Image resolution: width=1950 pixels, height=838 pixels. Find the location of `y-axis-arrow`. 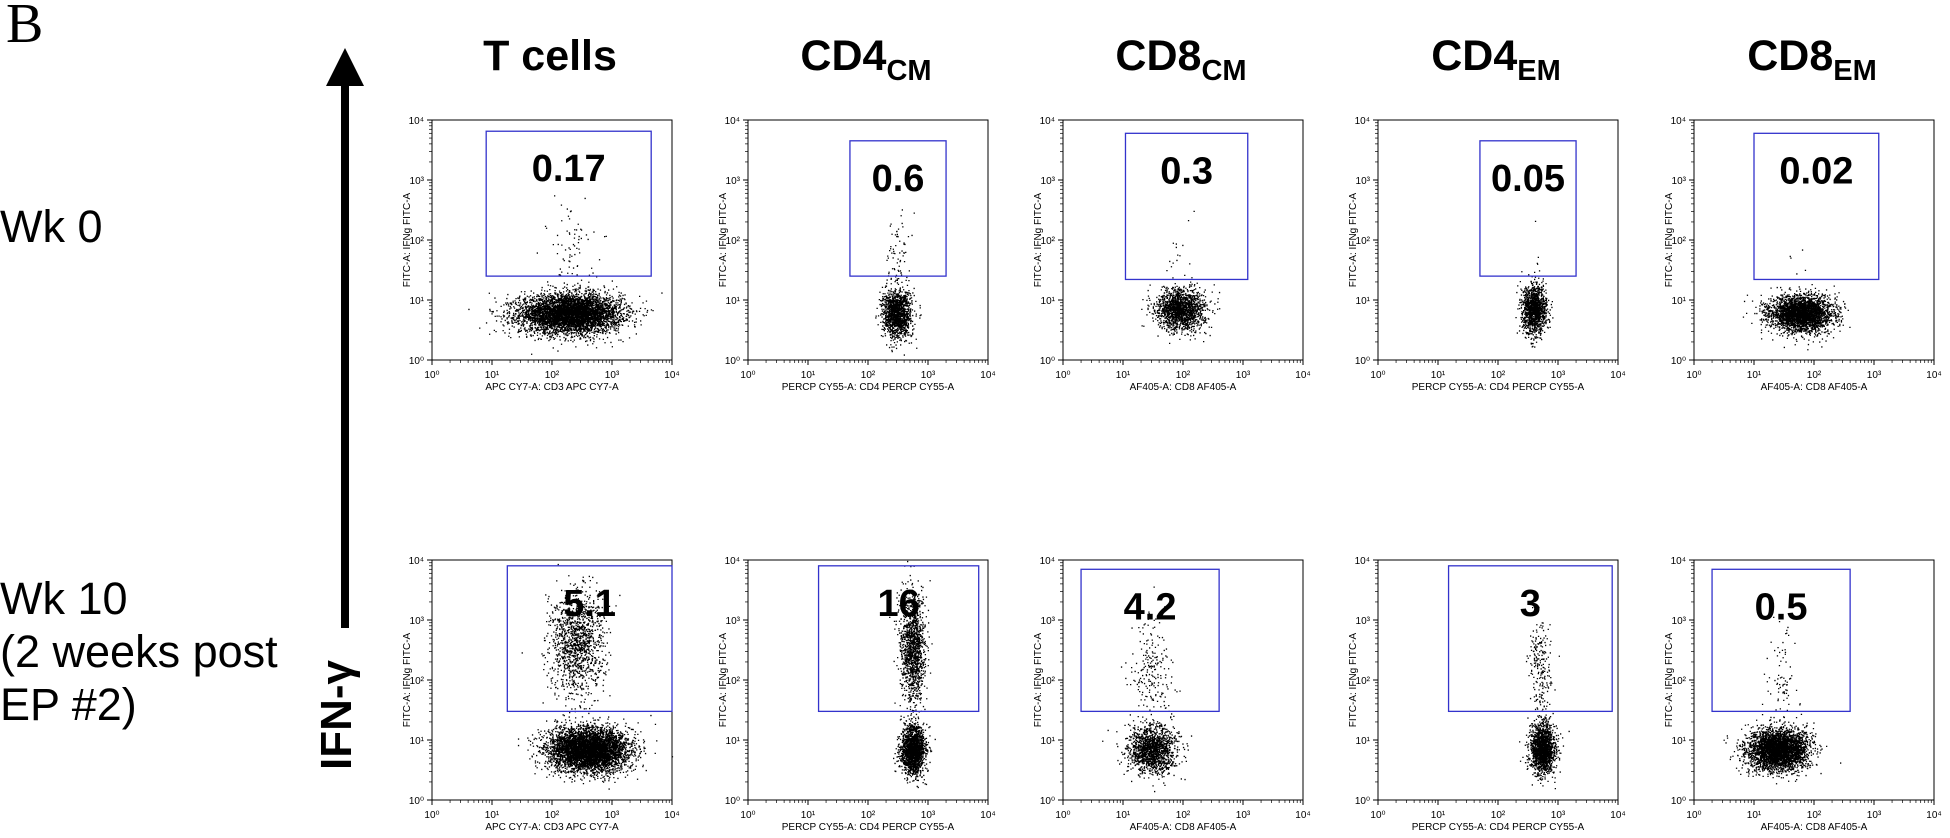

y-axis-arrow is located at coordinates (345, 338).